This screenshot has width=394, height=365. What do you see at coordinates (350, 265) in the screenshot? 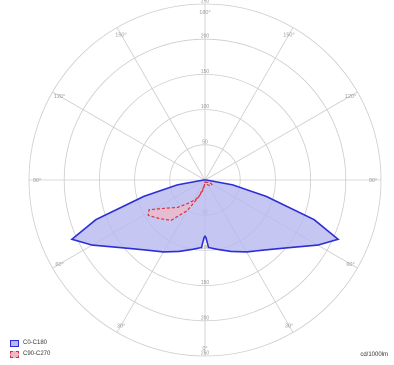
I see `angle-label-60-right: 60°` at bounding box center [350, 265].